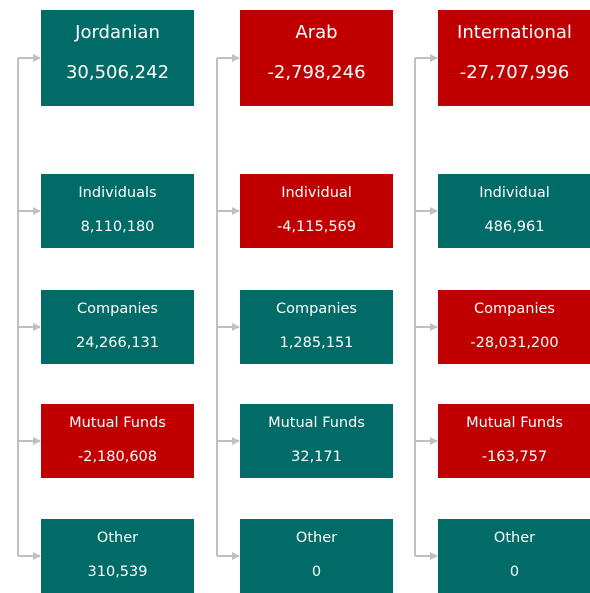 Image resolution: width=590 pixels, height=593 pixels. What do you see at coordinates (117, 32) in the screenshot?
I see `group-box-label: Jordanian` at bounding box center [117, 32].